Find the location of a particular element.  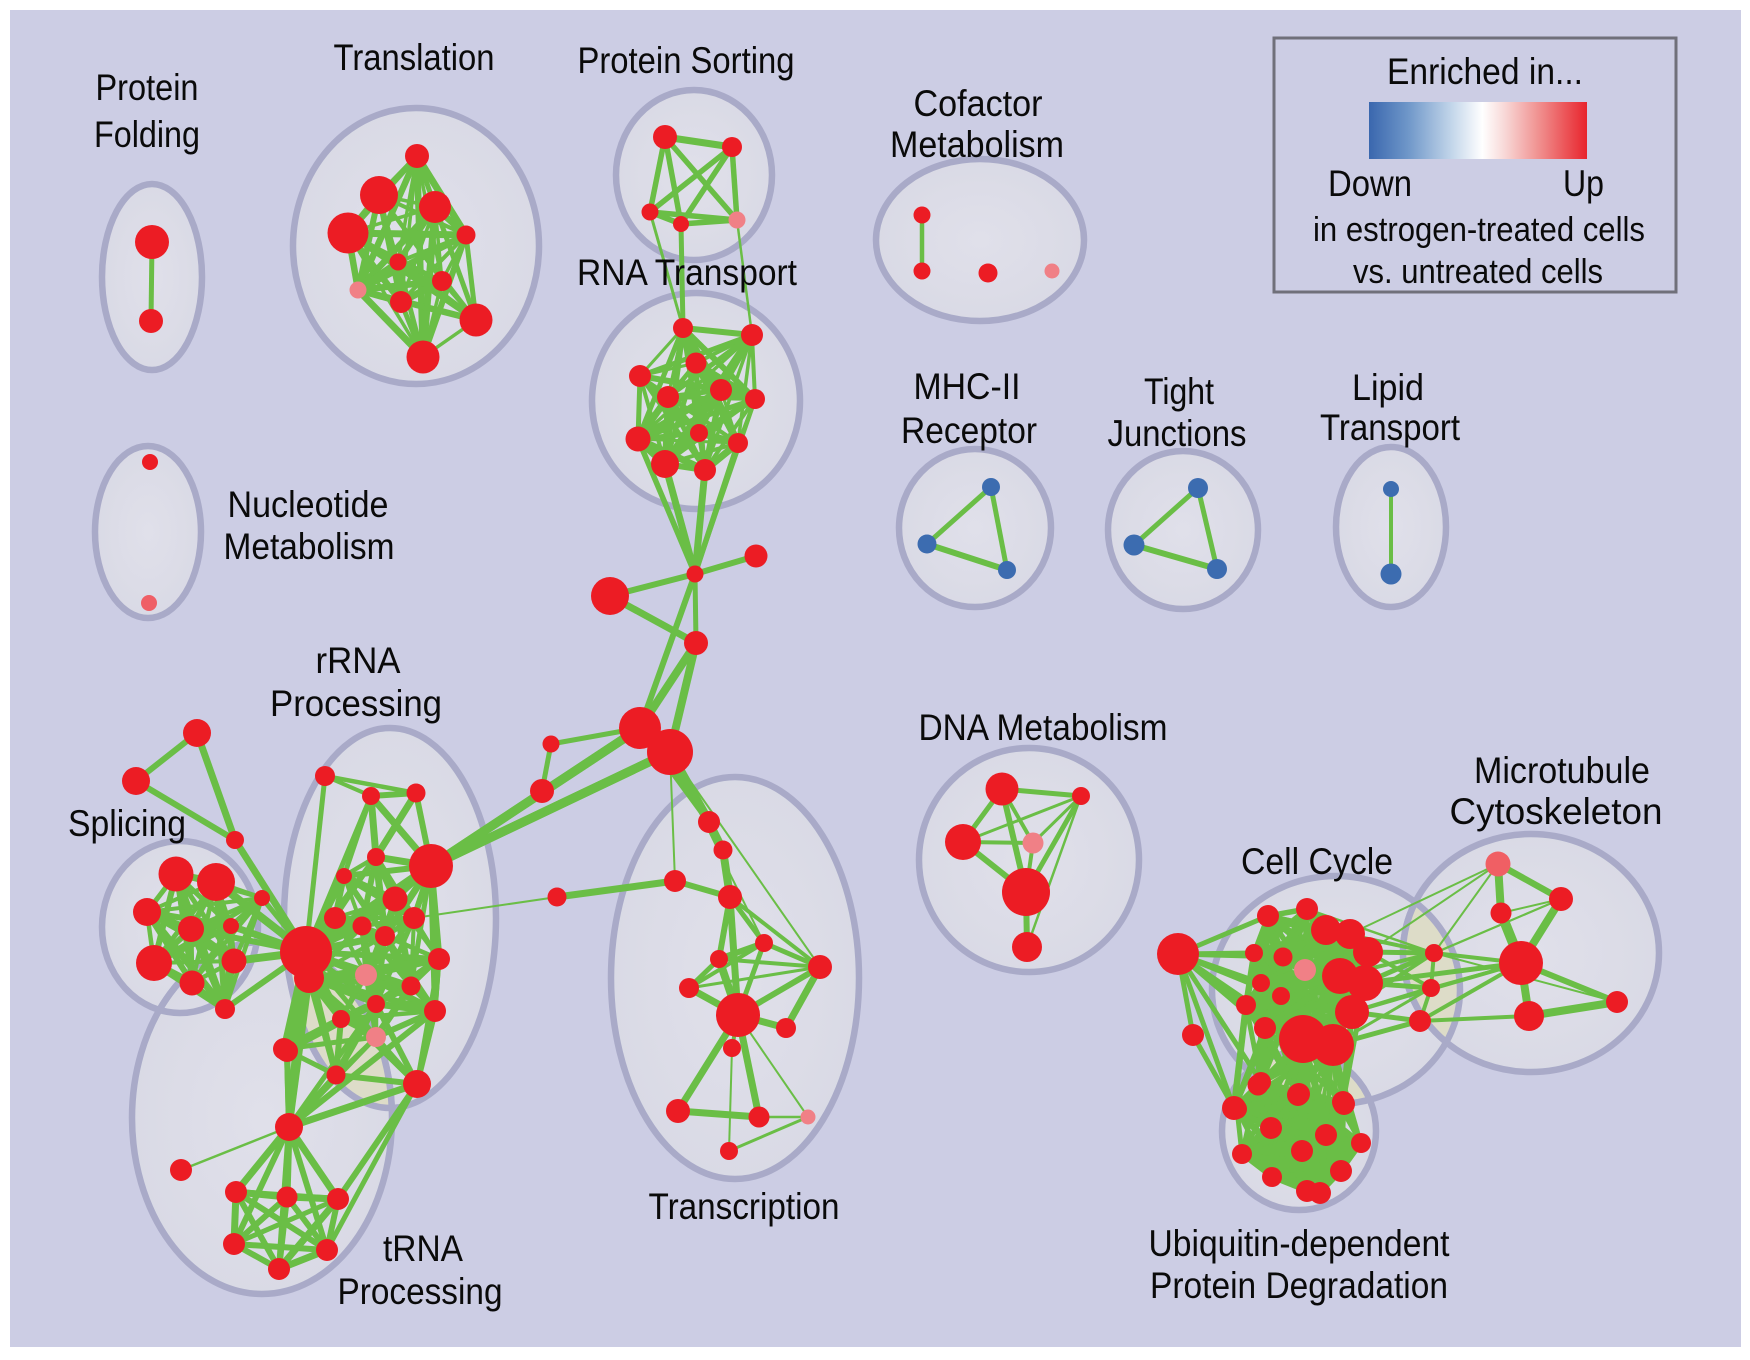

svg-text: Splicing is located at coordinates (127, 823).